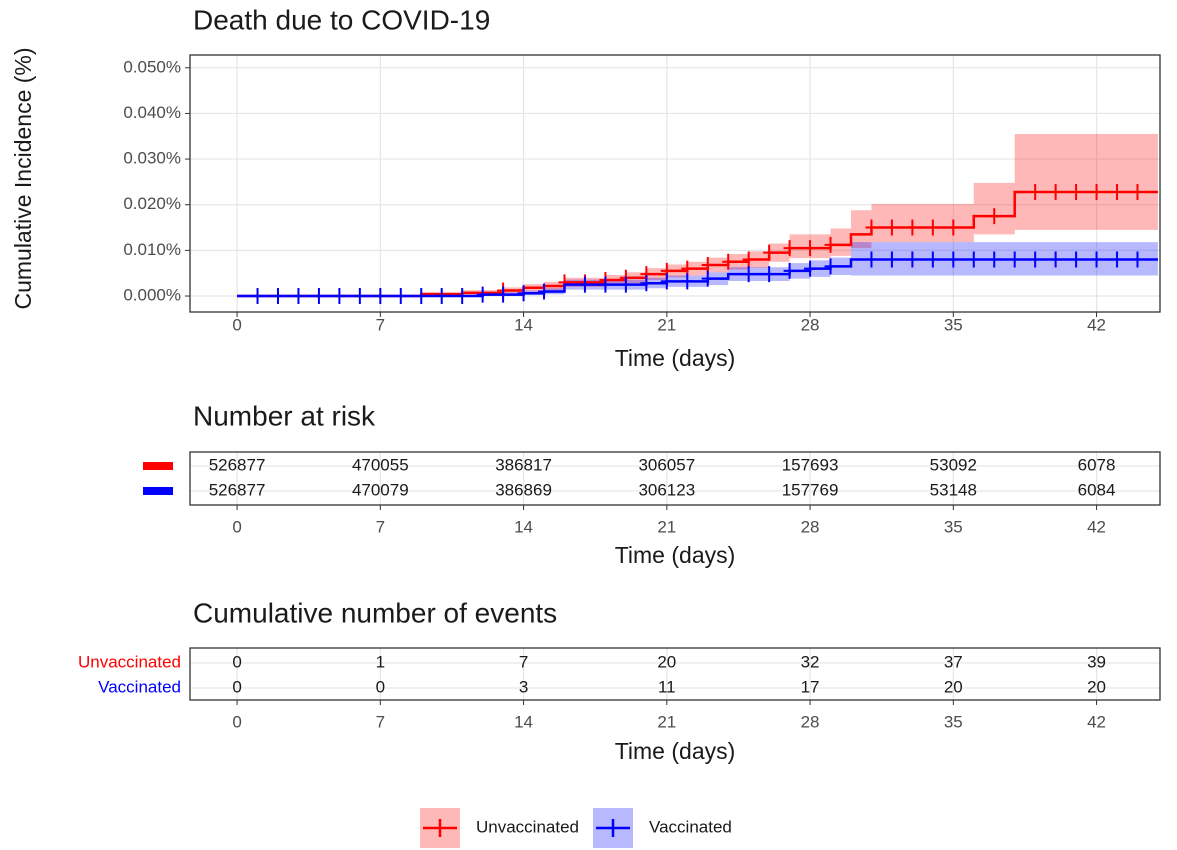 The image size is (1177, 850). I want to click on table-cell: 386817, so click(523, 464).